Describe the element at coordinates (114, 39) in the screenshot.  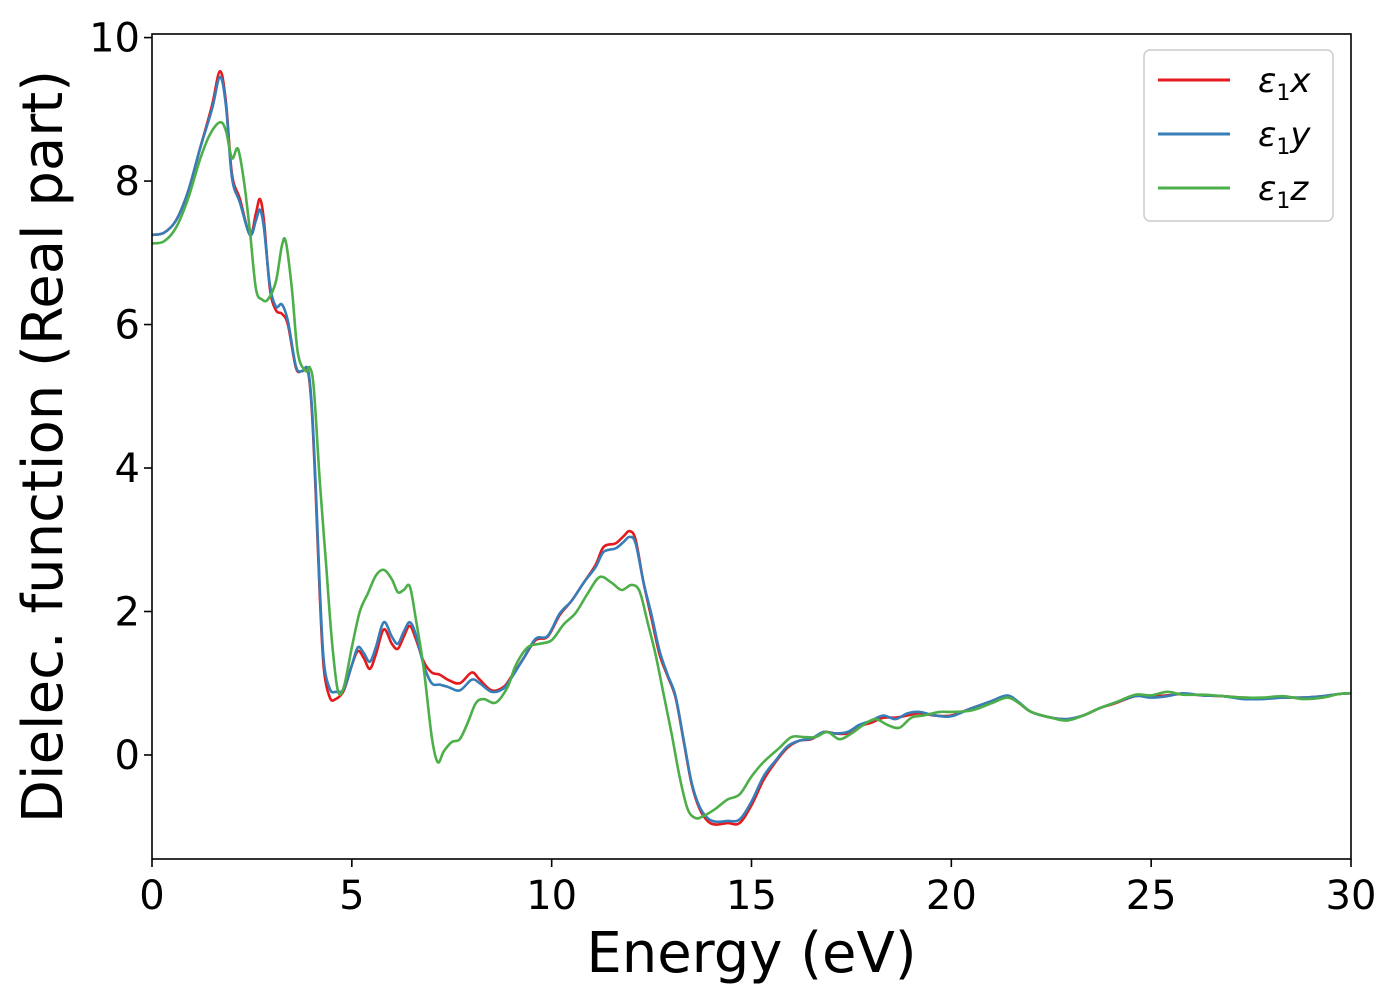
I see `y-tick-label: 10` at that location.